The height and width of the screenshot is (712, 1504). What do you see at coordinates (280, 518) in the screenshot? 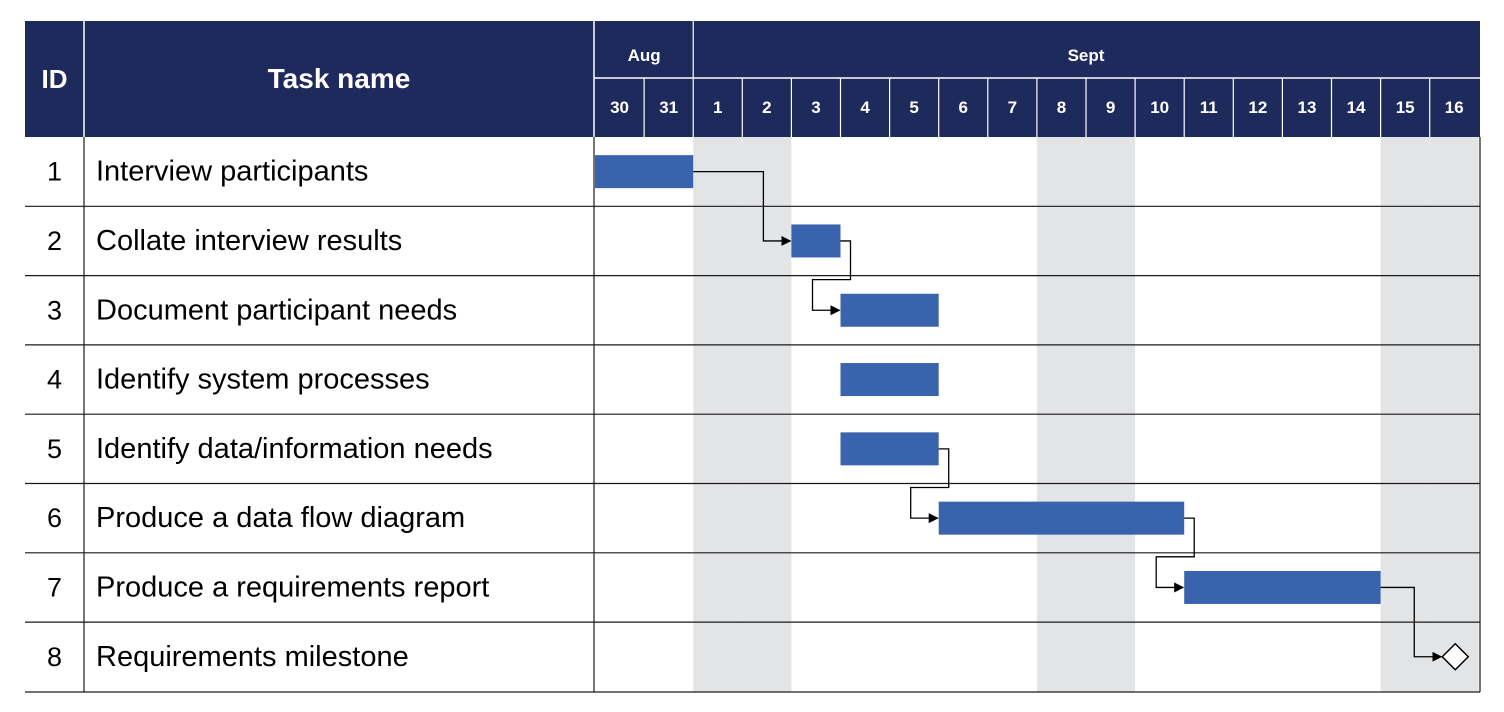
I see `task-name: Produce a data flow diagram` at bounding box center [280, 518].